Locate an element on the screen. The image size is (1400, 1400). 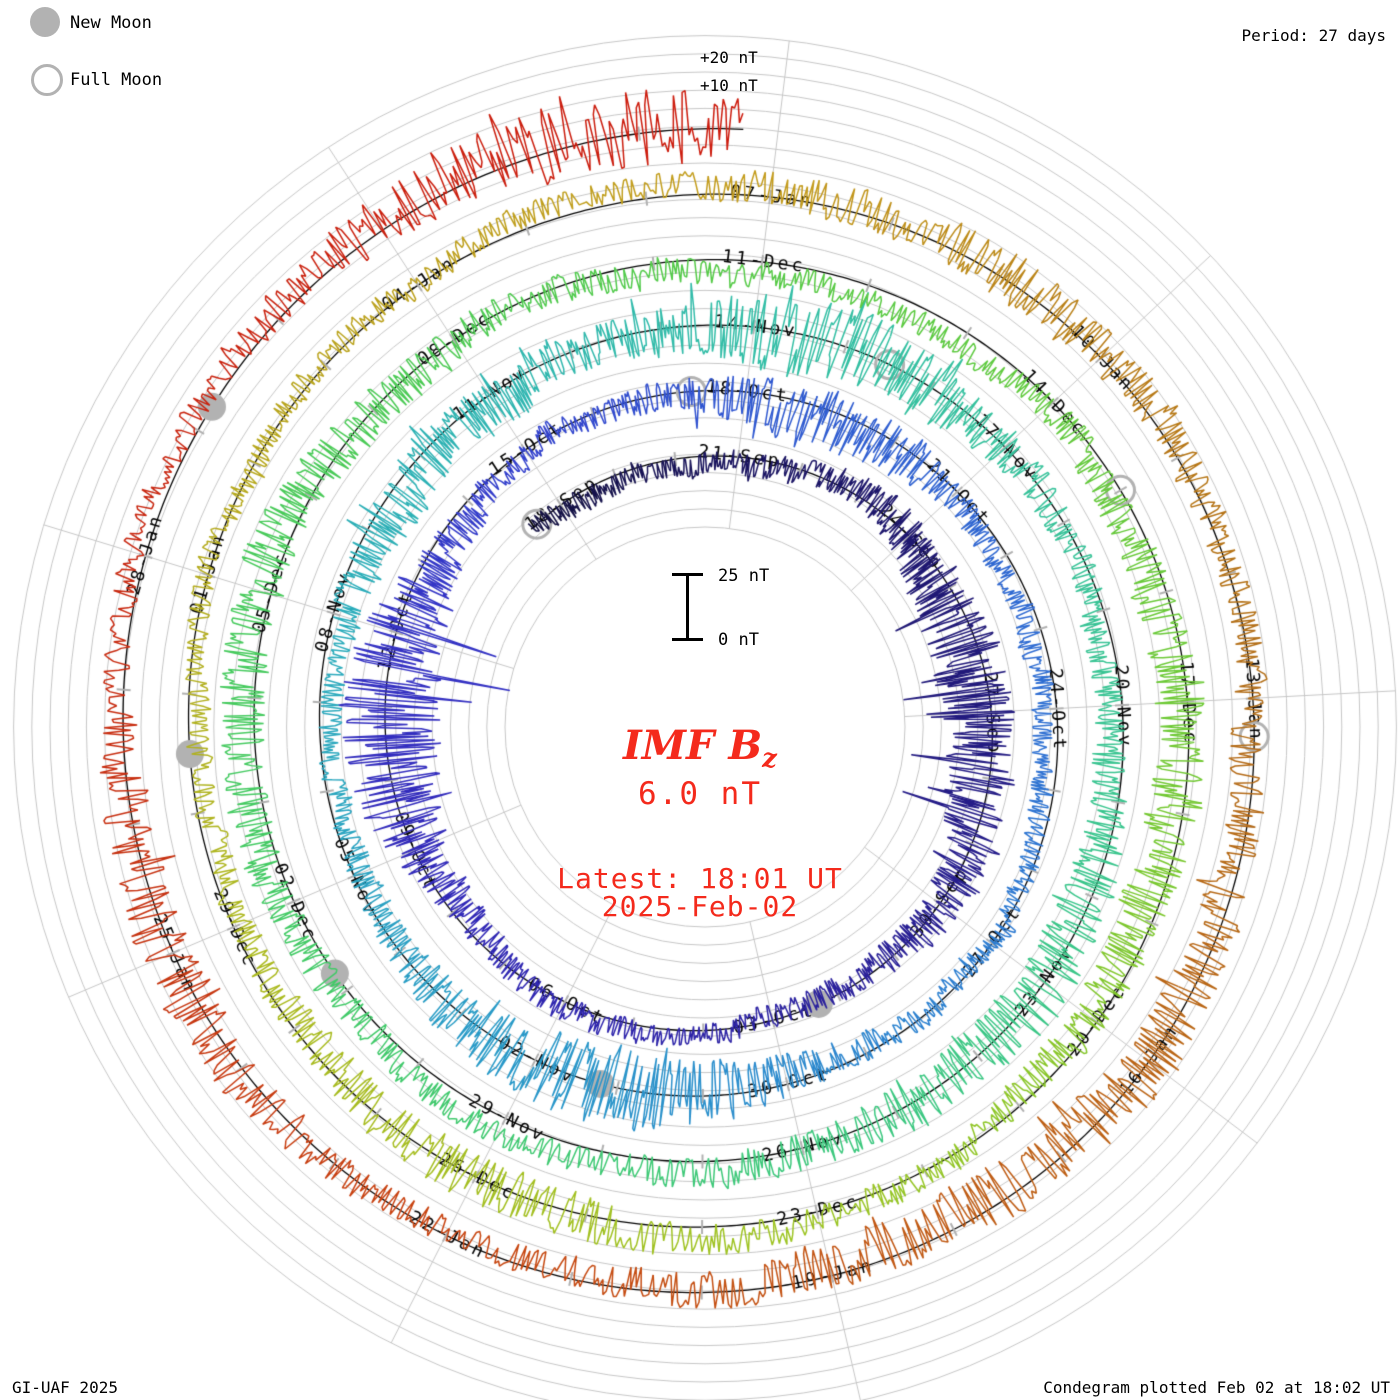
scale-bar-top-label: 25 nT is located at coordinates (744, 576).